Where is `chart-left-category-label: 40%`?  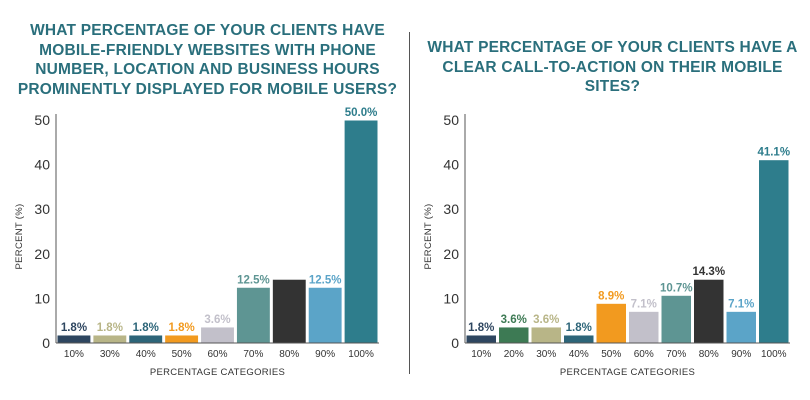 chart-left-category-label: 40% is located at coordinates (146, 354).